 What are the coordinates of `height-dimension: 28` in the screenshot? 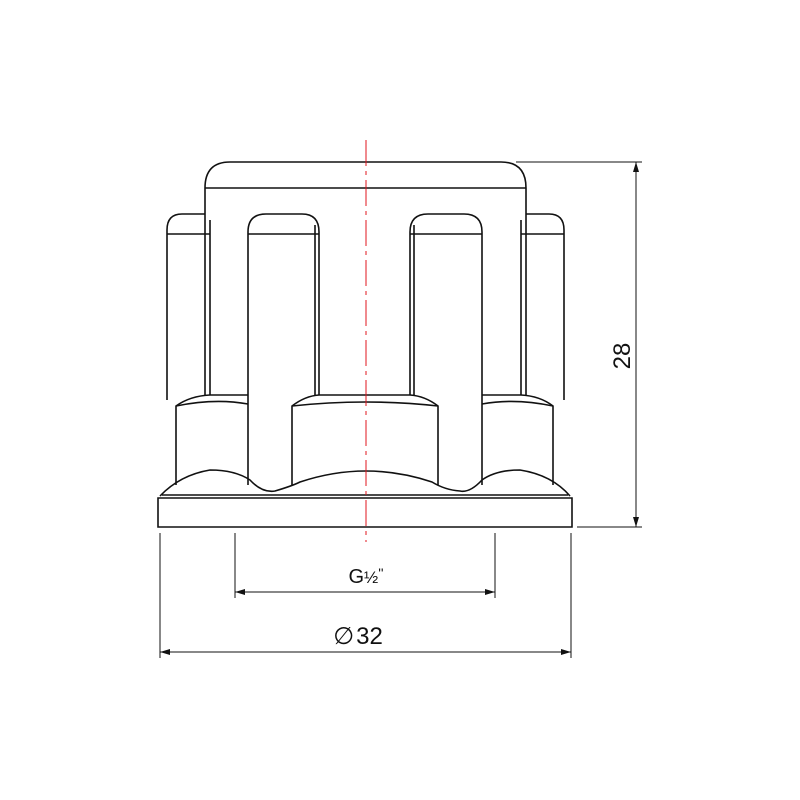 It's located at (579, 344).